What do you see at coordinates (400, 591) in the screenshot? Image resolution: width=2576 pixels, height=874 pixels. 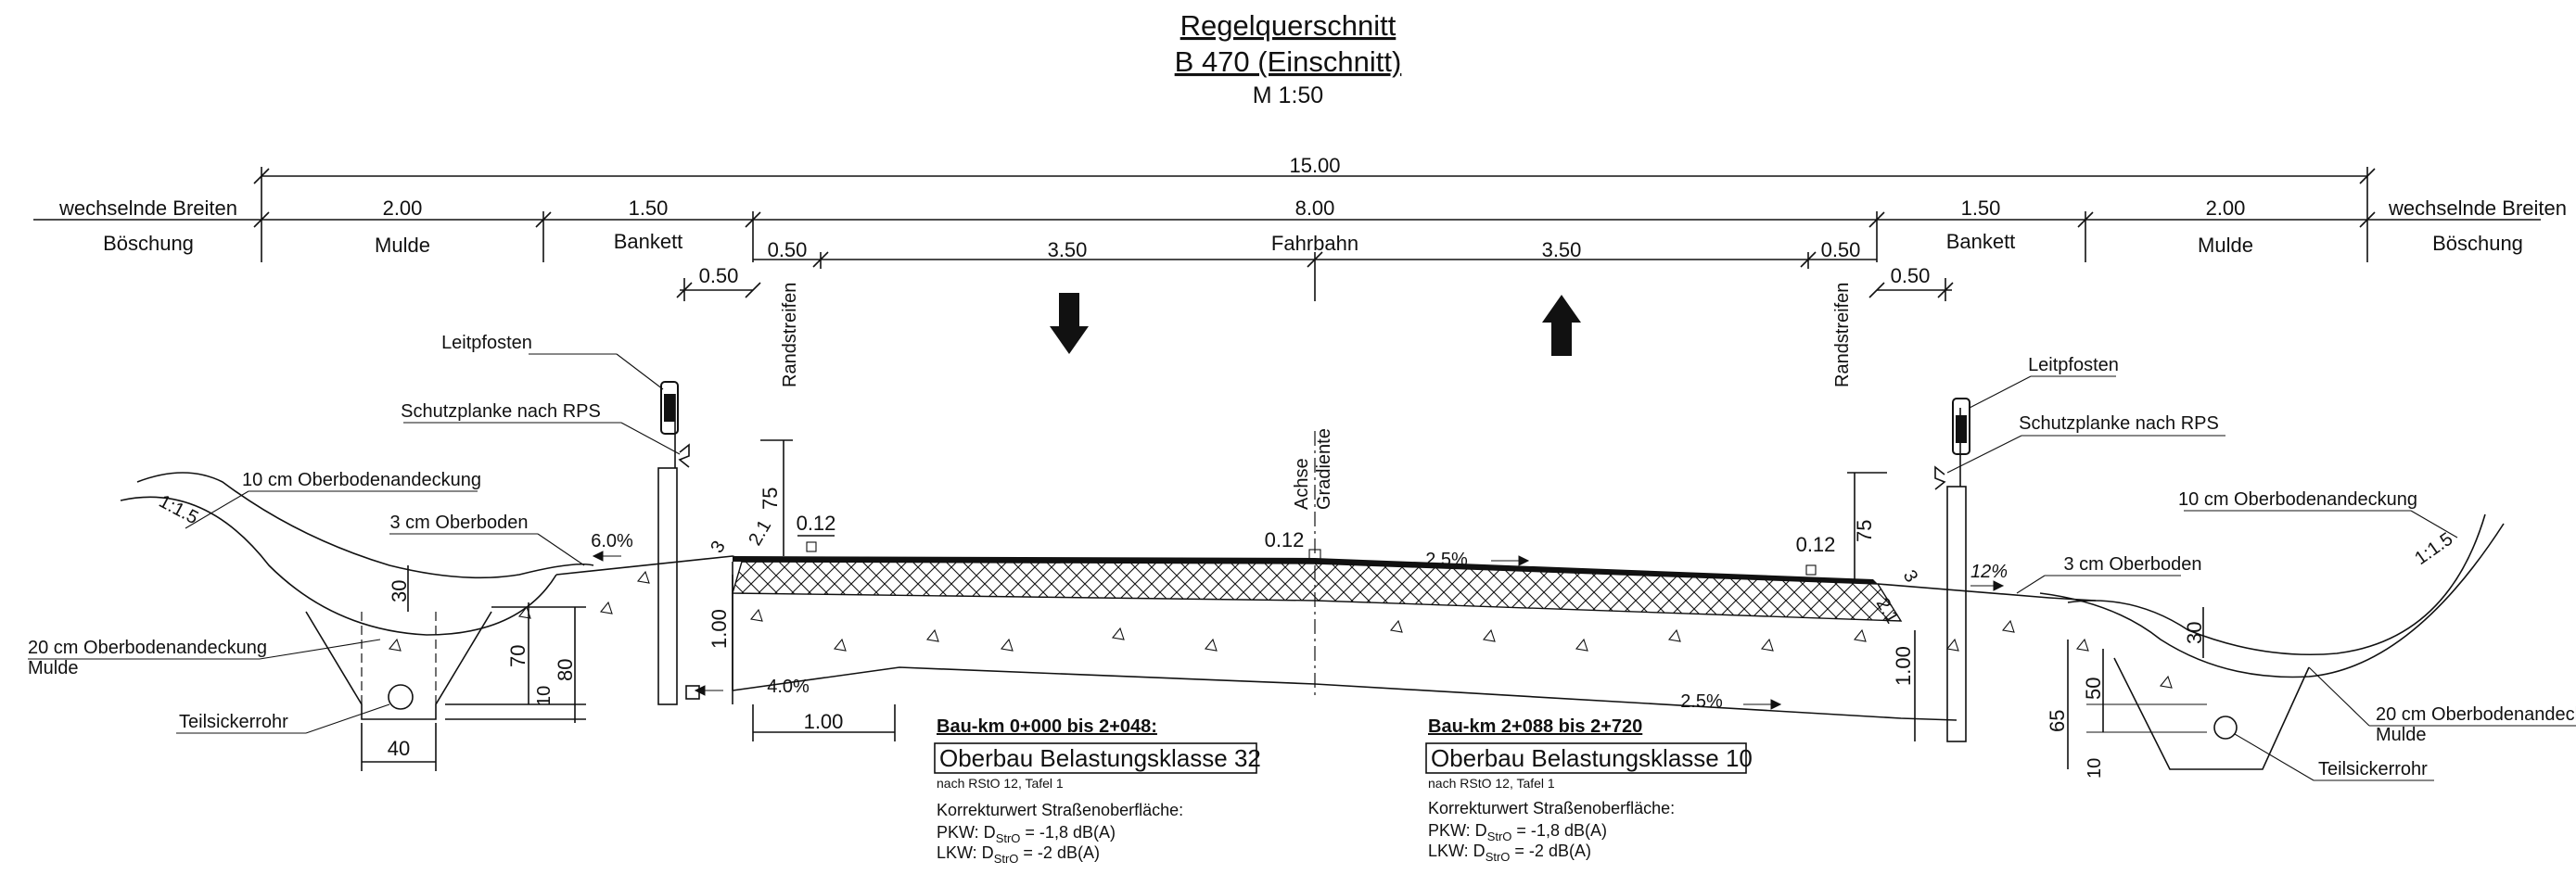 I see `dim-30-left: 30` at bounding box center [400, 591].